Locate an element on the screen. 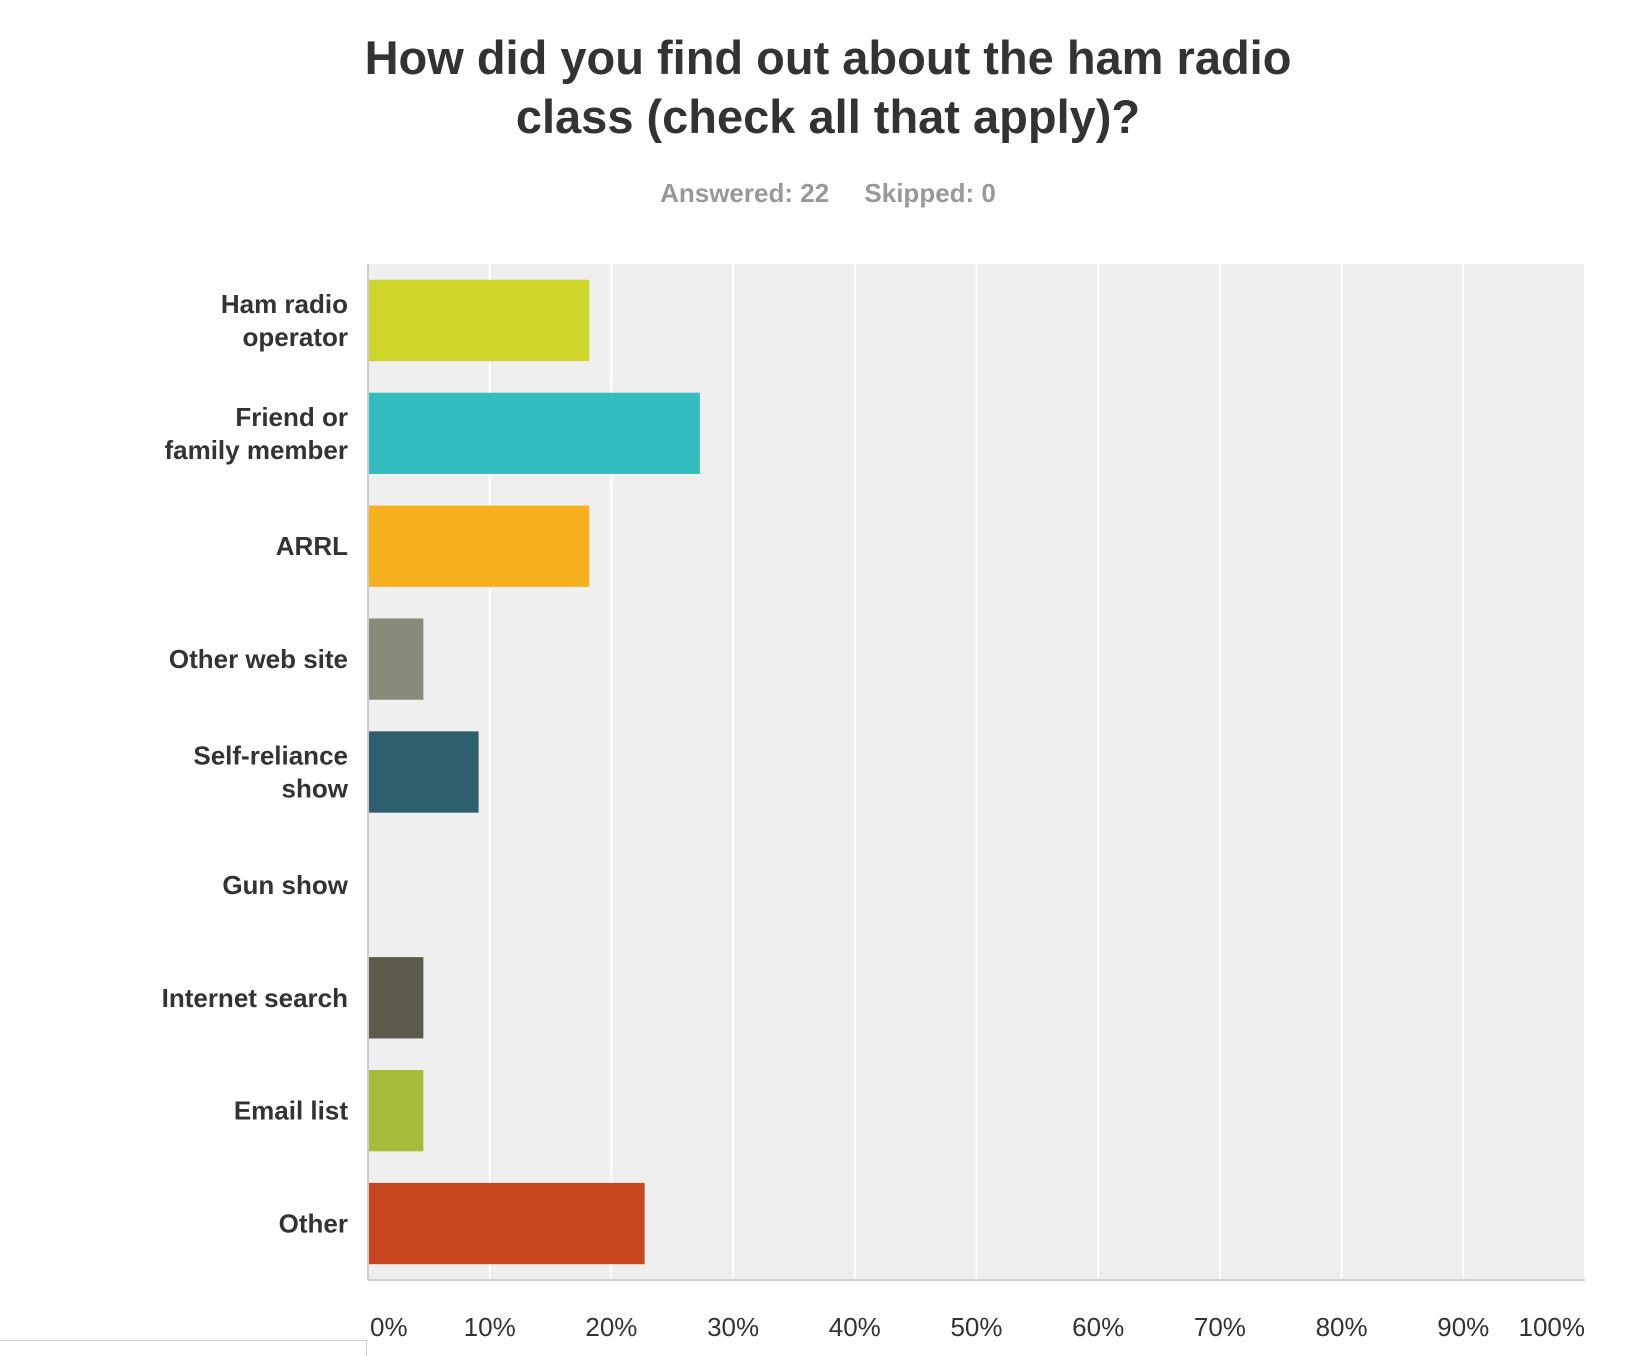  x-tick-label: 40% is located at coordinates (855, 1327).